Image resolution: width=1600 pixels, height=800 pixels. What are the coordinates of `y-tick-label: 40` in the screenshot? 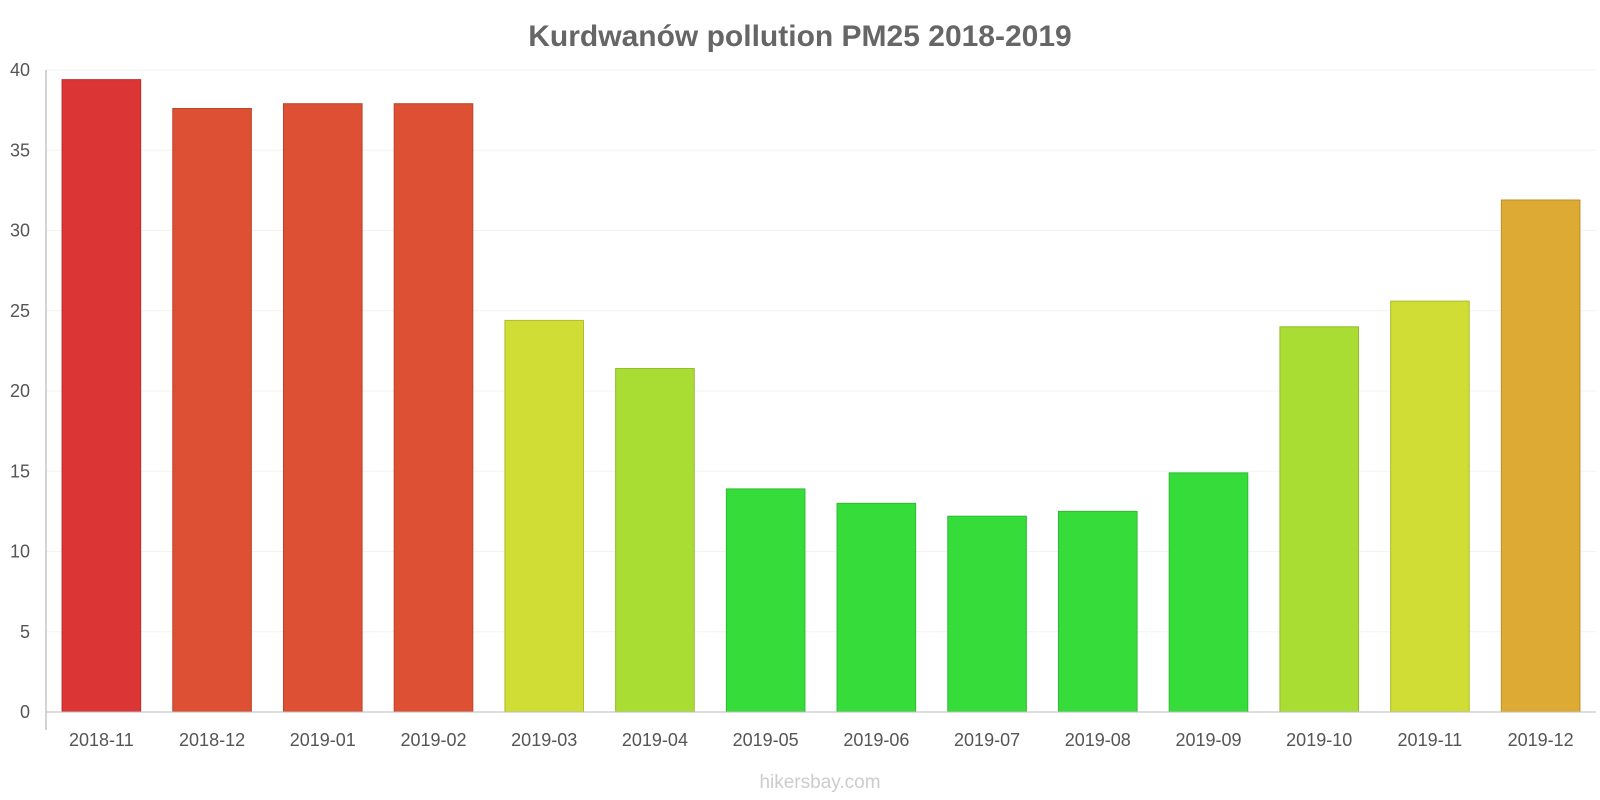 It's located at (20, 70).